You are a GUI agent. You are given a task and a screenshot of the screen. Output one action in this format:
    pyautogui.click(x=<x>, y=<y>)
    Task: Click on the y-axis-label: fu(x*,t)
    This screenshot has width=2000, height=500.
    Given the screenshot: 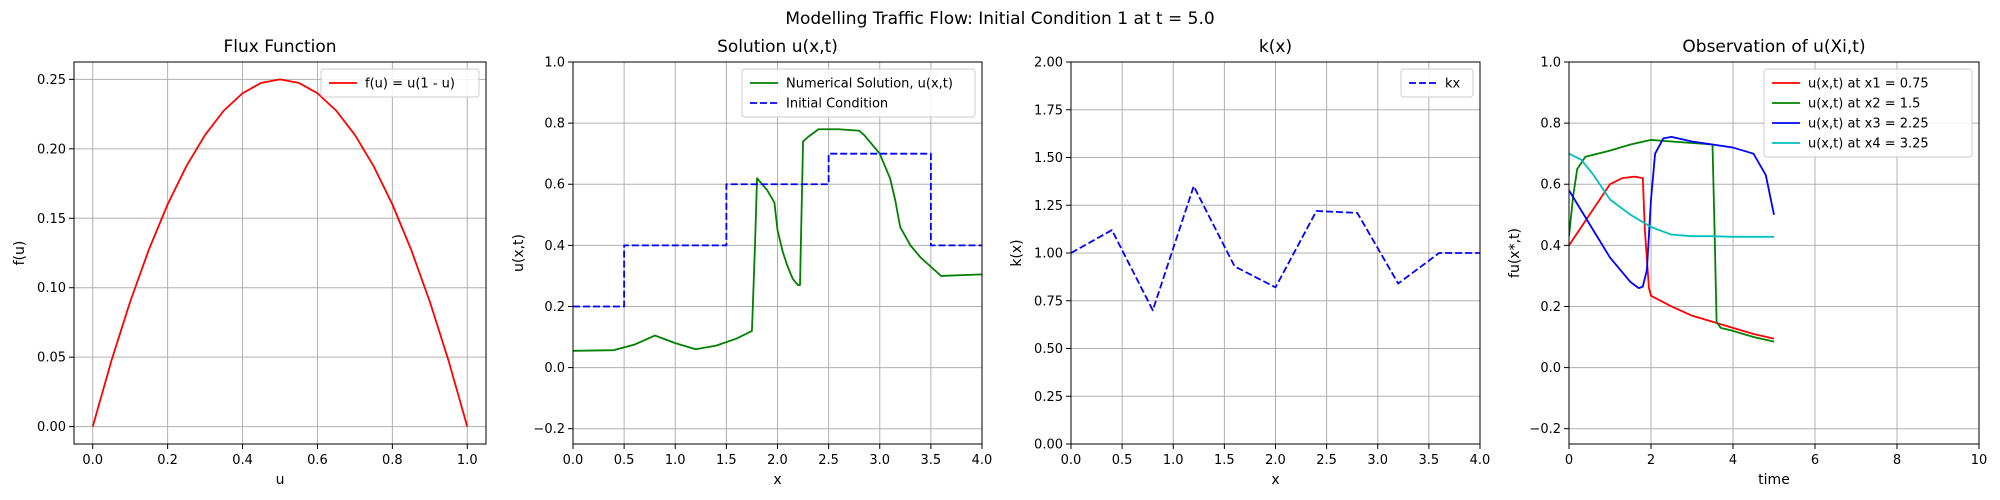 What is the action you would take?
    pyautogui.click(x=1515, y=253)
    